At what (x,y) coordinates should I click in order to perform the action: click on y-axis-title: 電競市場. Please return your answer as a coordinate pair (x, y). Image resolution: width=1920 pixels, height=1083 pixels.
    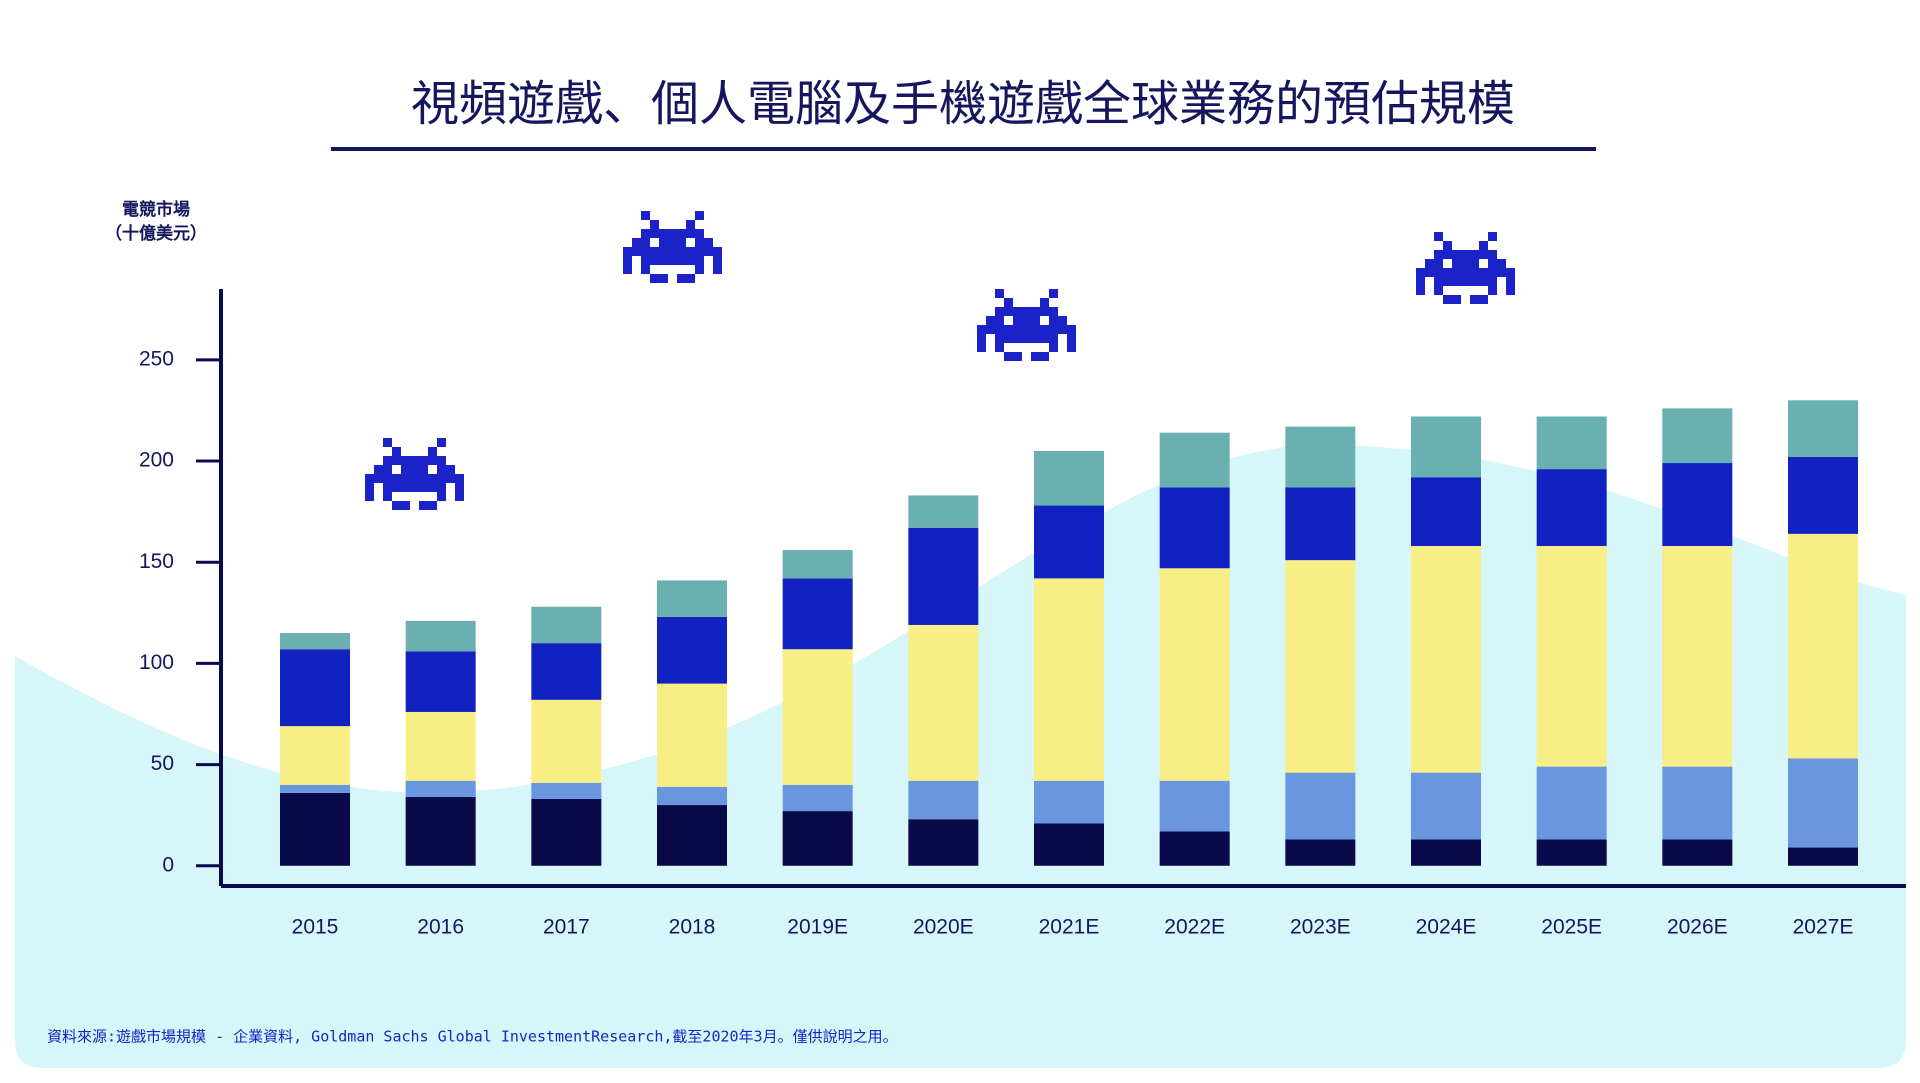
    Looking at the image, I should click on (156, 209).